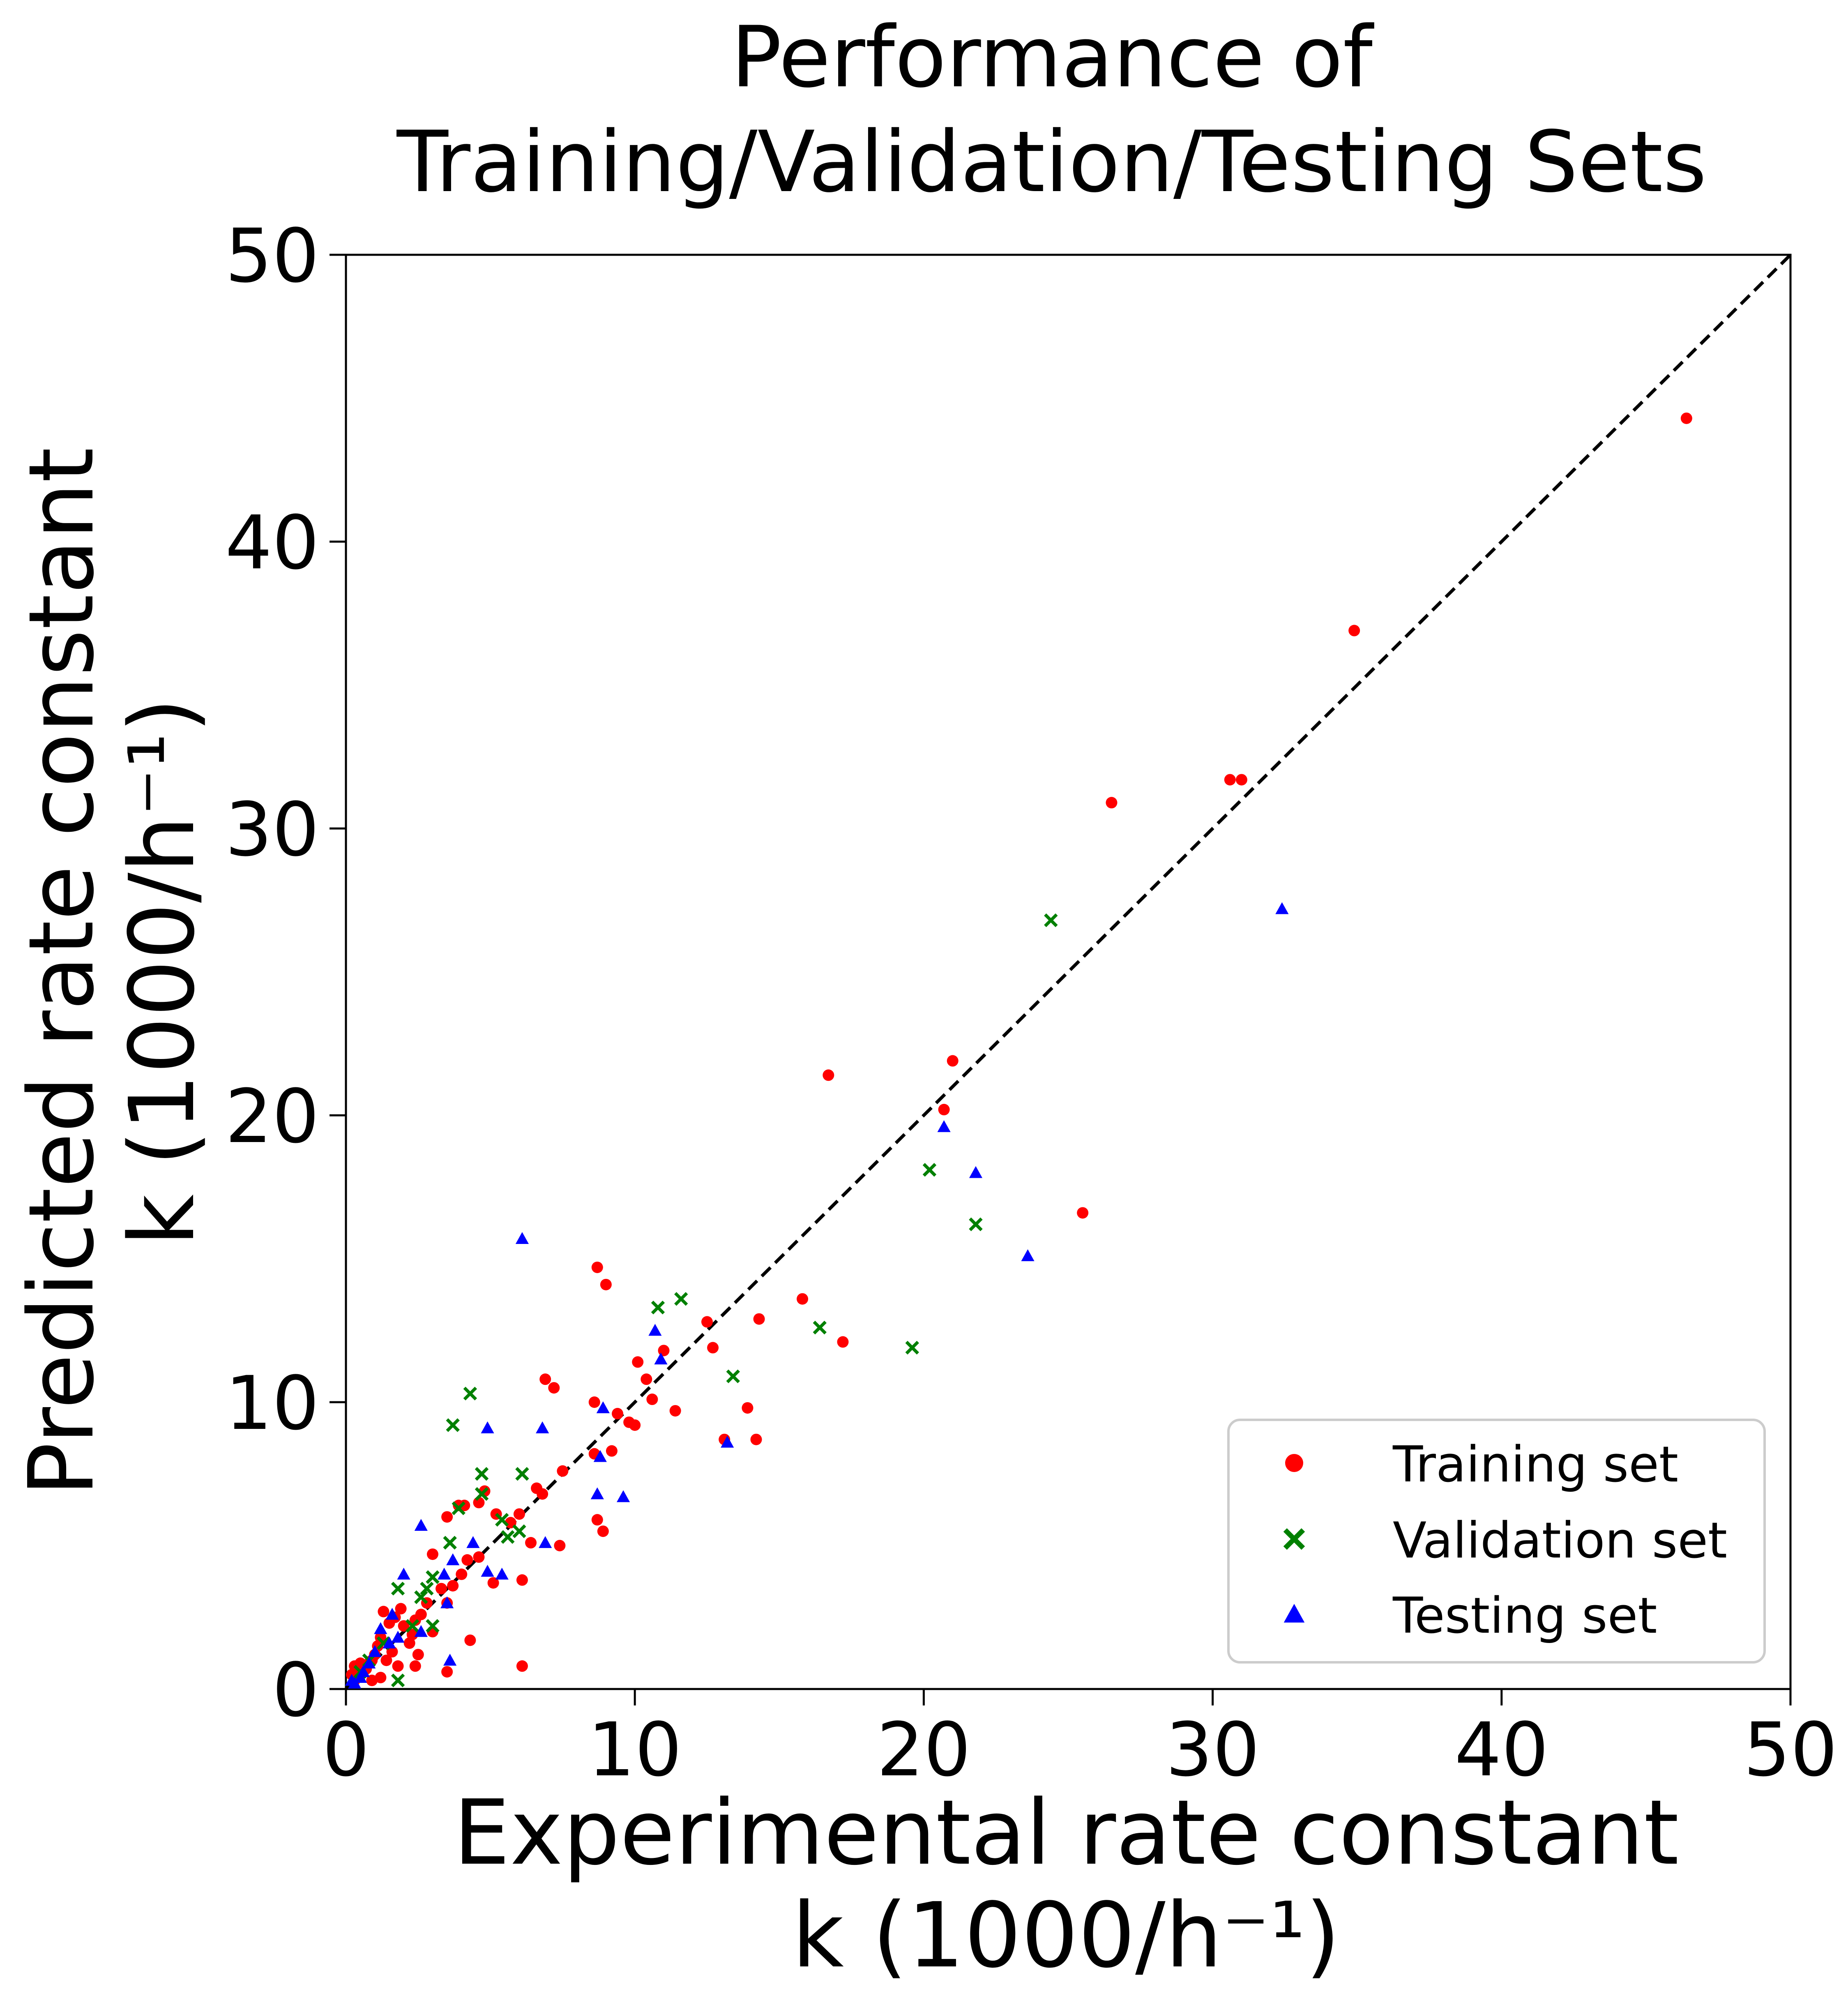  I want to click on x-axis-label-line-2: k (1000/h⁻¹), so click(1066, 1936).